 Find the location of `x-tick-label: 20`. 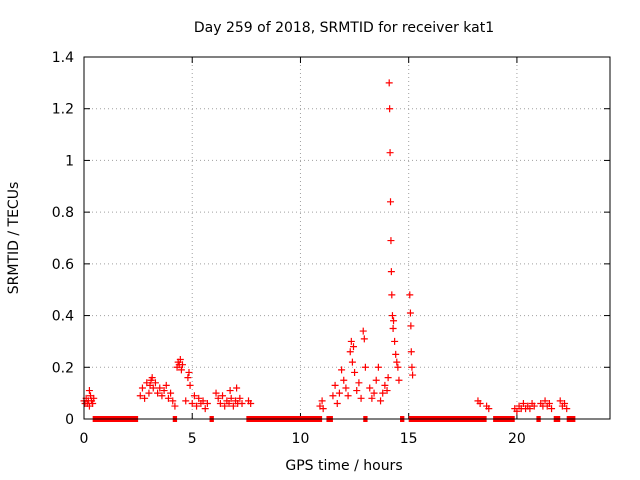

x-tick-label: 20 is located at coordinates (517, 439).